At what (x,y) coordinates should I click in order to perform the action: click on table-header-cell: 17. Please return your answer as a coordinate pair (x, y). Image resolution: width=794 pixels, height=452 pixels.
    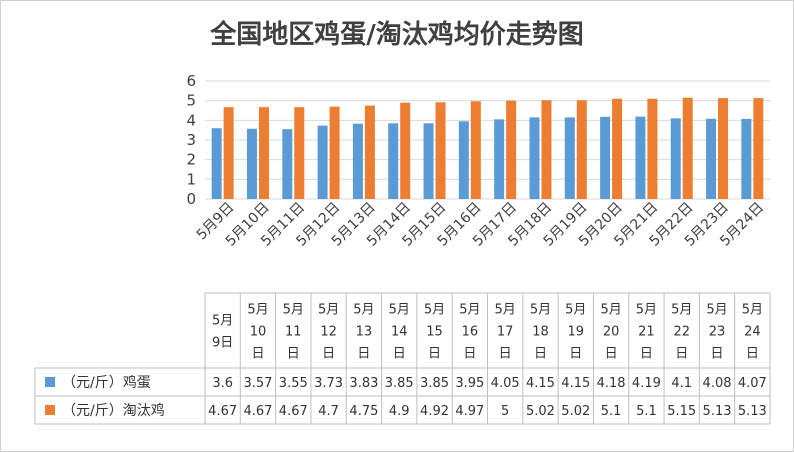
    Looking at the image, I should click on (505, 332).